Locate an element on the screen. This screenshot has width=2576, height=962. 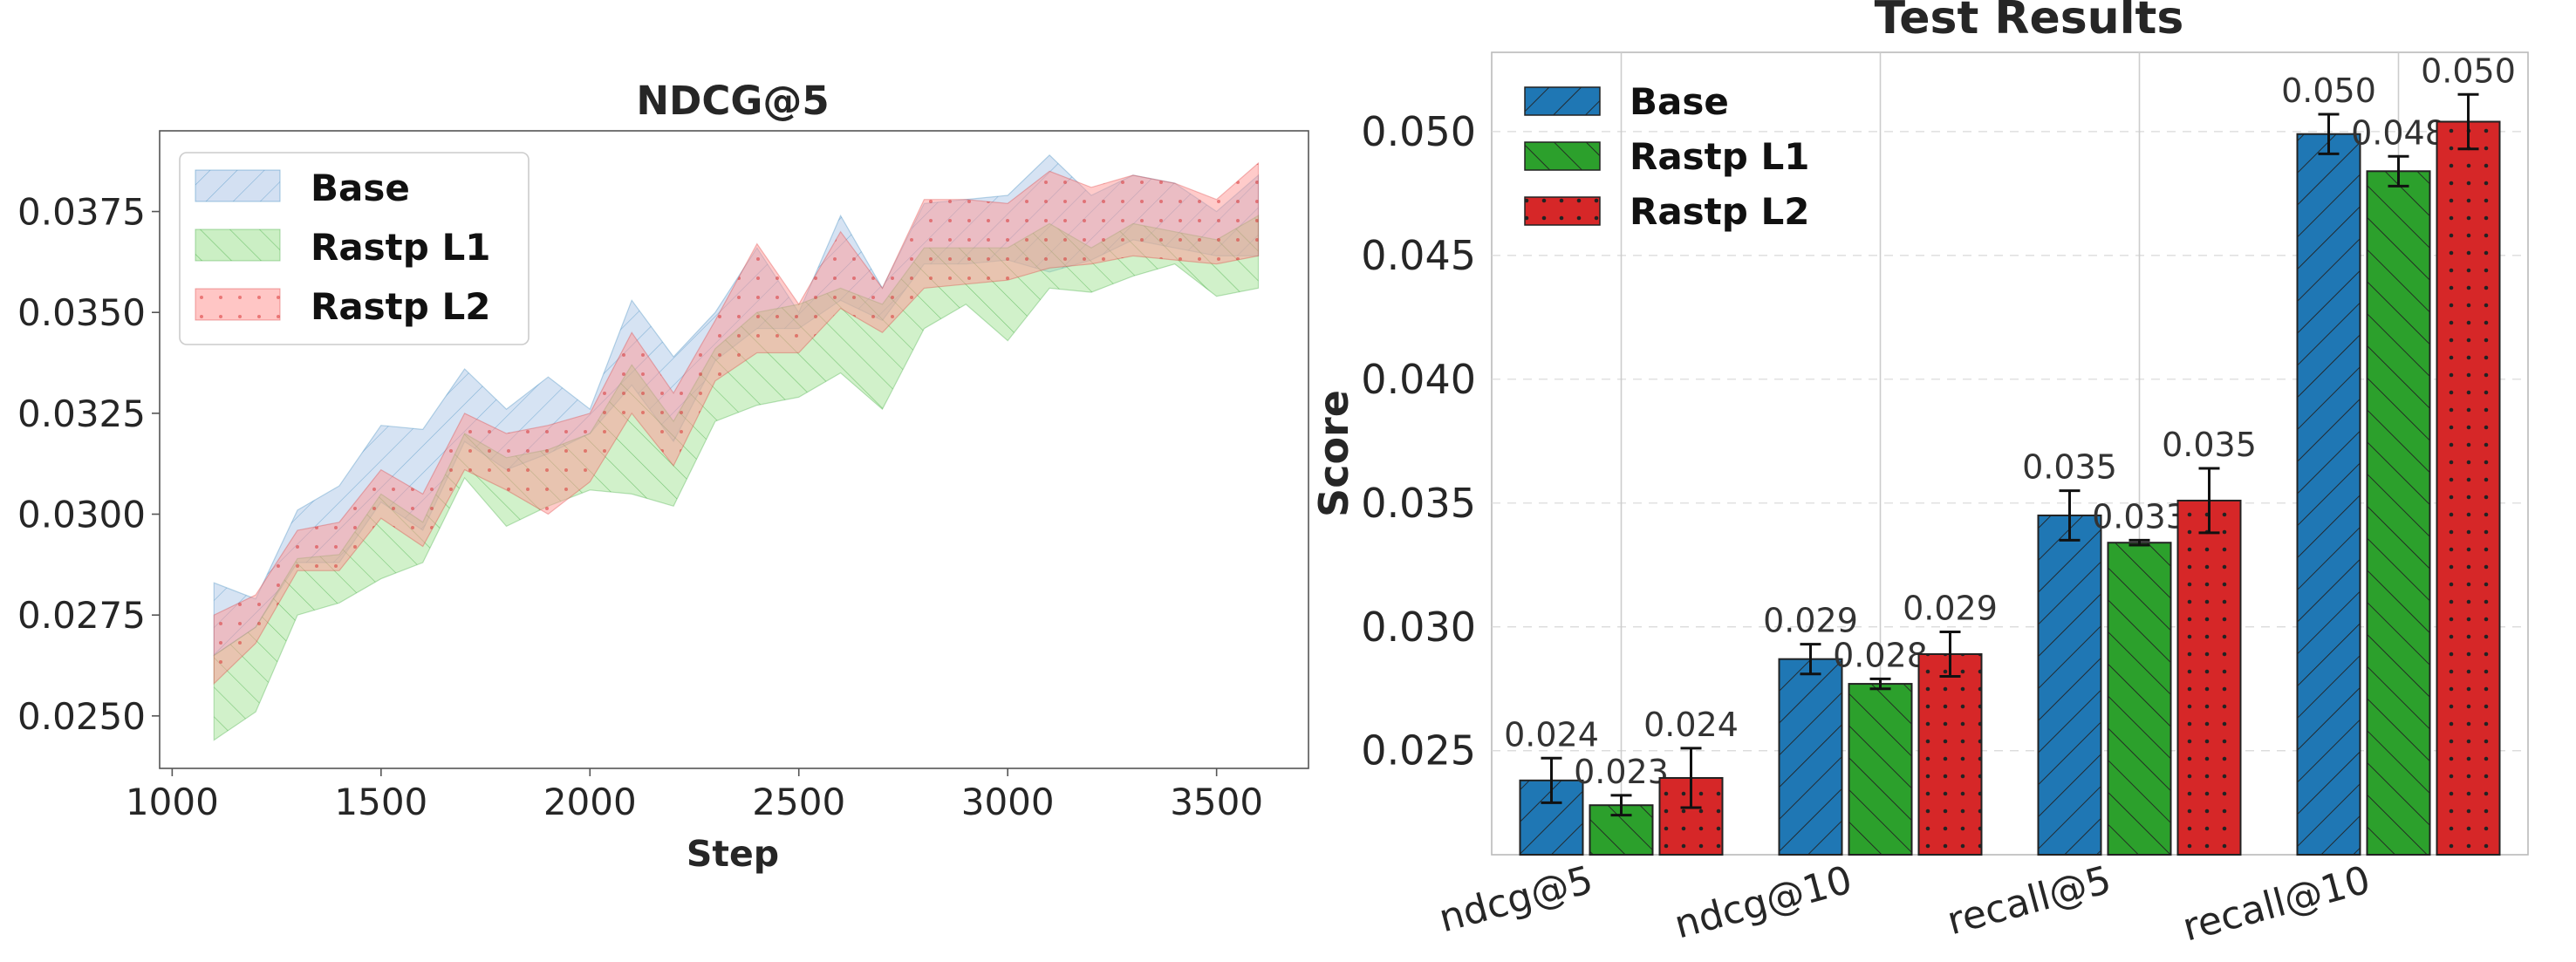
y-axis: 0.0250 0.0275 0.0300 0.0325 0.0350 0.0375 is located at coordinates (88, 465).